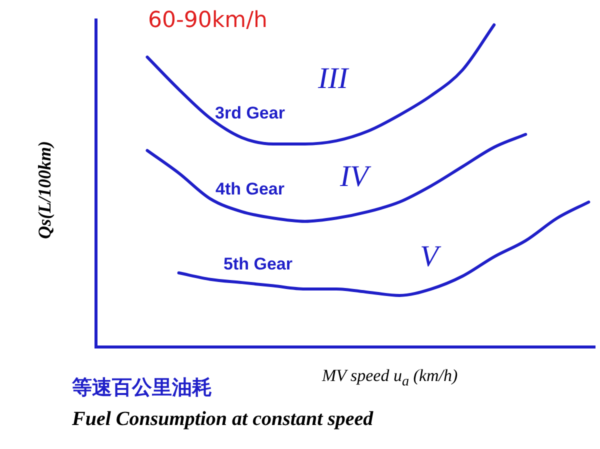  I want to click on text: 等速百公里油耗, so click(142, 387).